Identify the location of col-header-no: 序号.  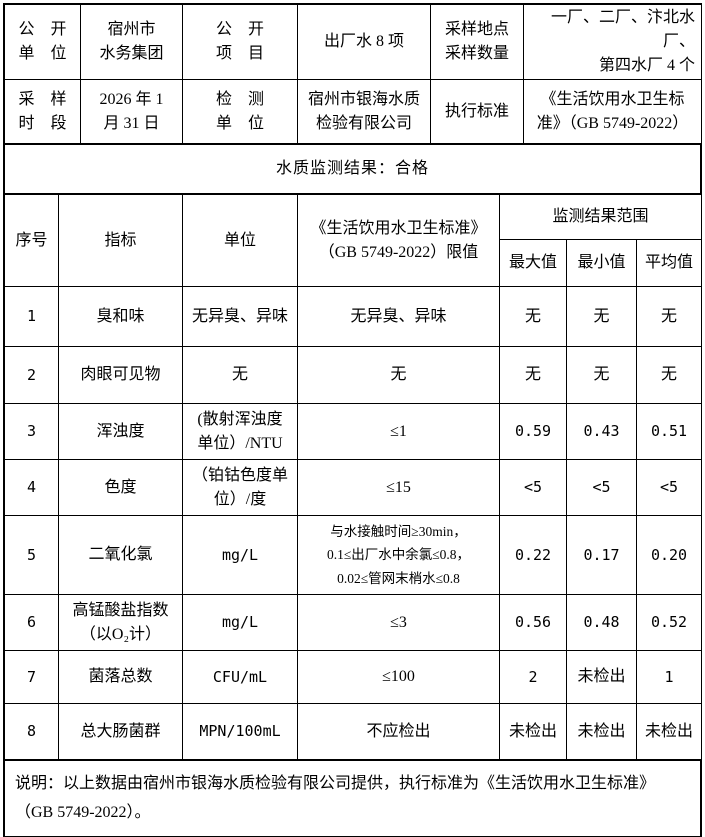
(31, 240).